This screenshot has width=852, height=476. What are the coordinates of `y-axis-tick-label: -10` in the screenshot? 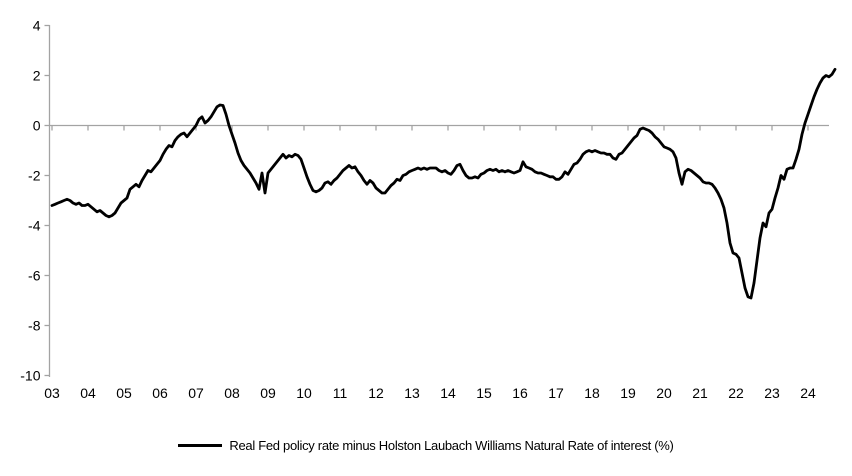 It's located at (30, 376).